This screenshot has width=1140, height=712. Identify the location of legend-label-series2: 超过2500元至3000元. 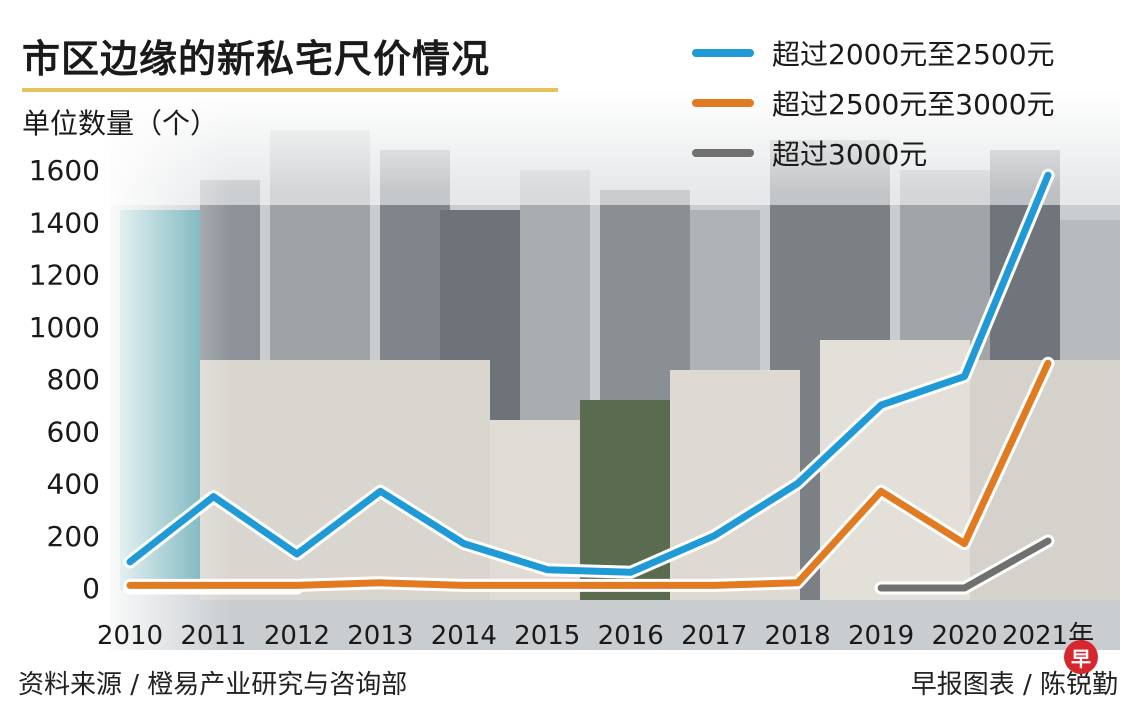
(913, 104).